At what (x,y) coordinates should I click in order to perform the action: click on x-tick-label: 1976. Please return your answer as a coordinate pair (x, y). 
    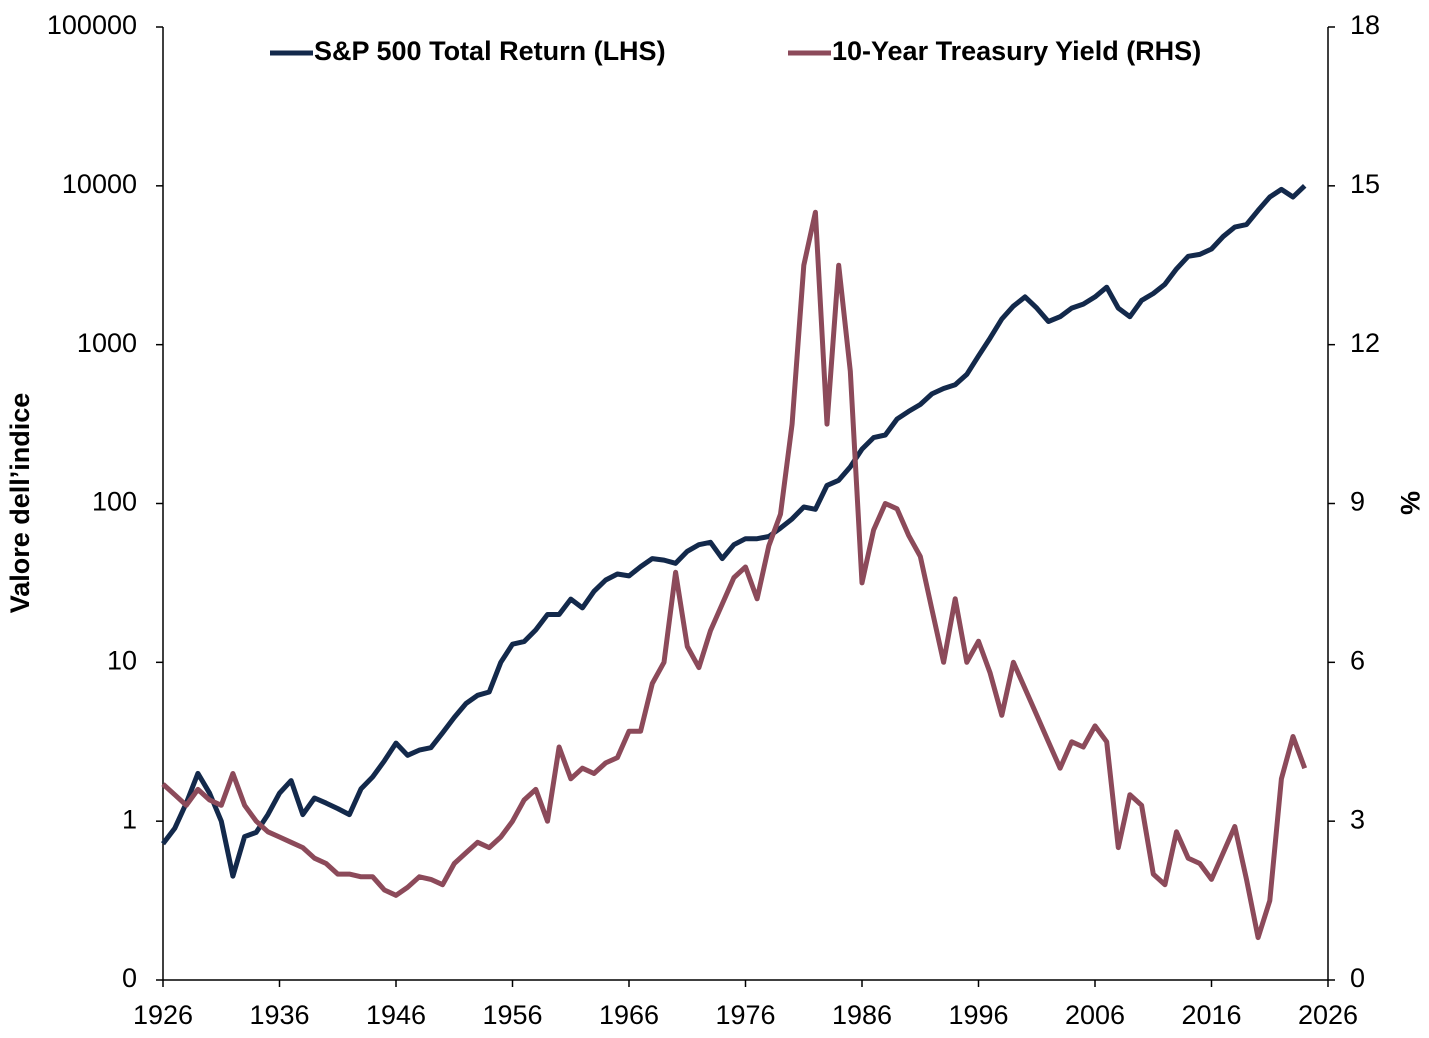
    Looking at the image, I should click on (745, 1015).